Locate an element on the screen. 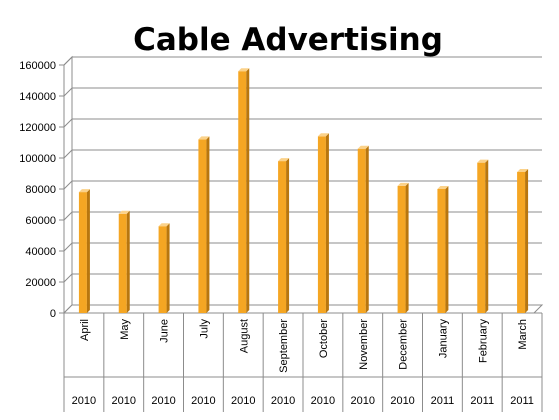 The width and height of the screenshot is (559, 420). x-tick-label: August is located at coordinates (244, 336).